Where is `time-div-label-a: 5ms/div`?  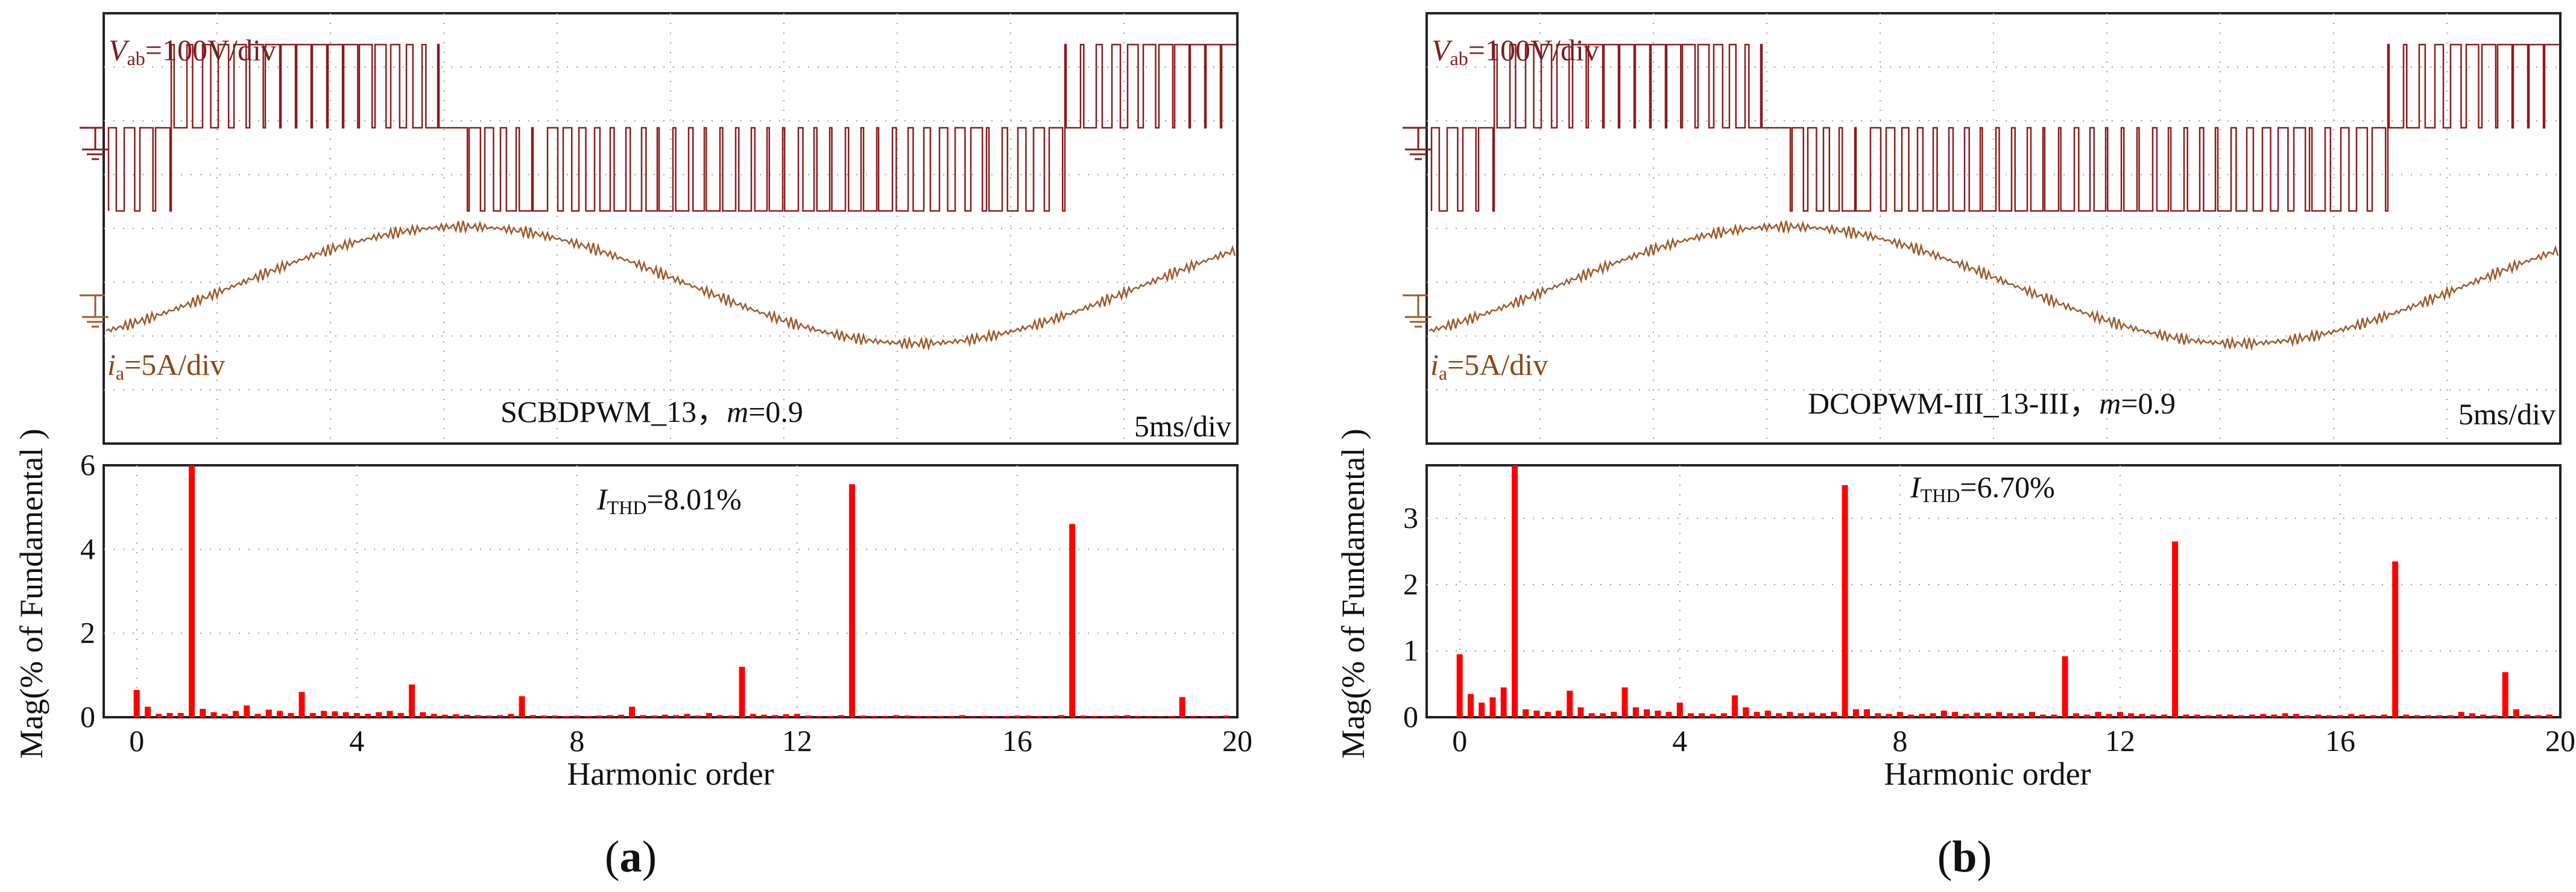
time-div-label-a: 5ms/div is located at coordinates (1182, 426).